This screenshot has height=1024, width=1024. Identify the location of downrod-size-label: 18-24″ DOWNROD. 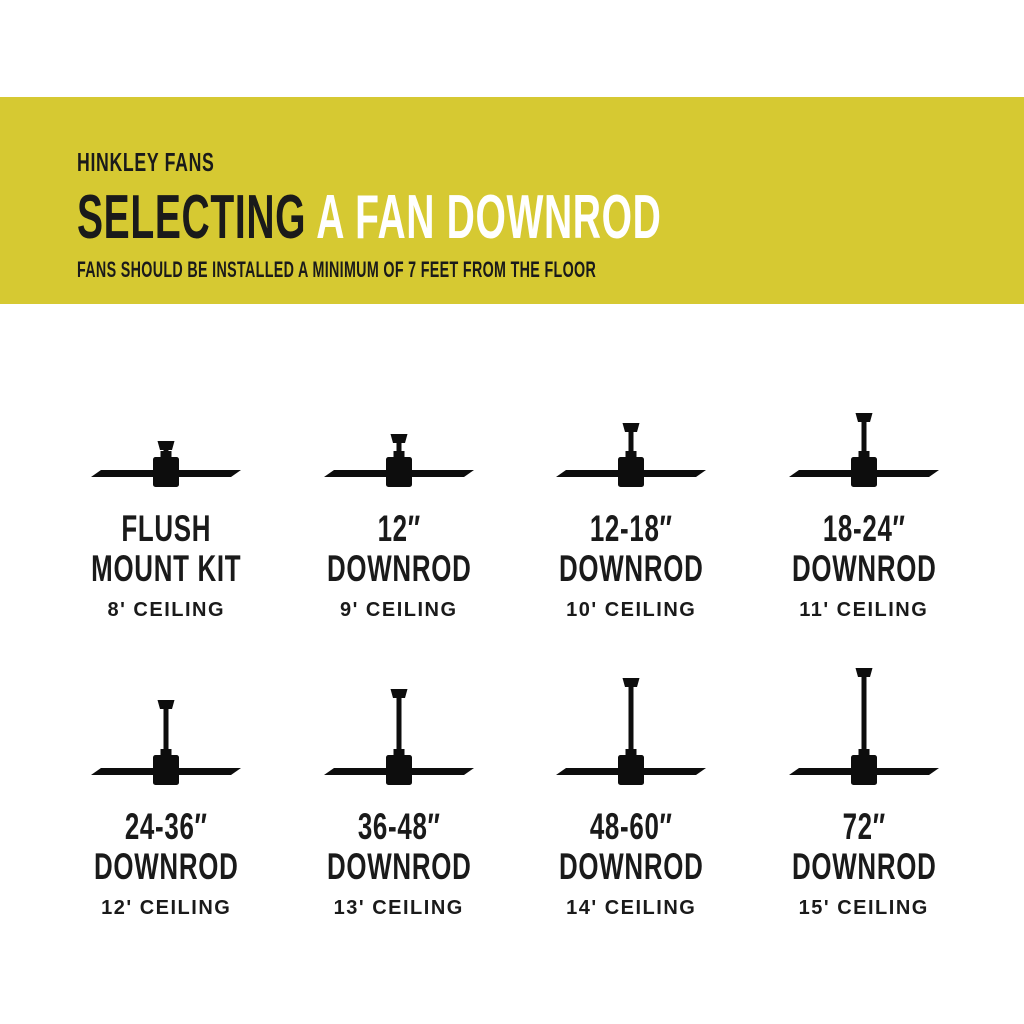
(863, 548).